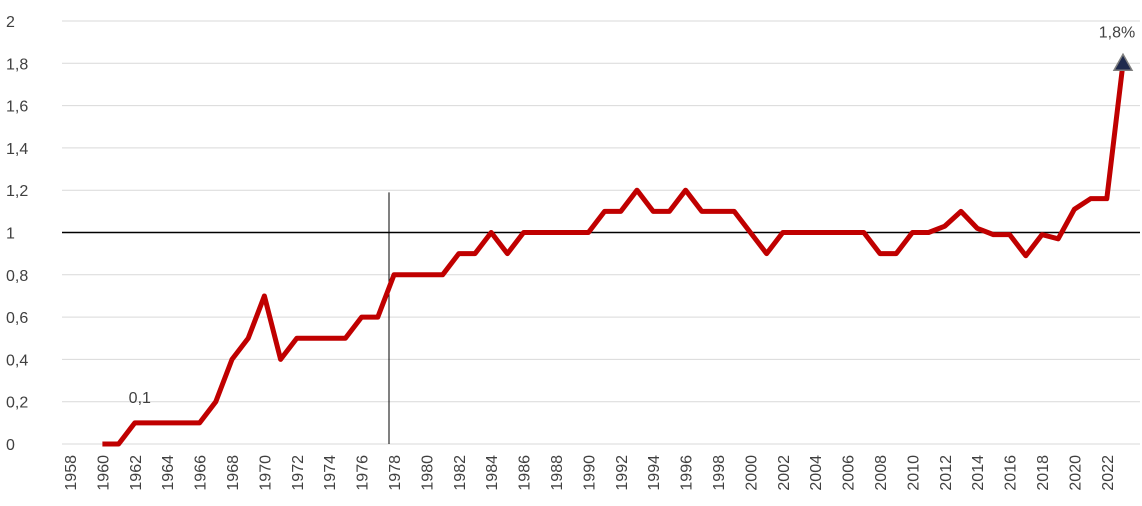 This screenshot has height=506, width=1142. What do you see at coordinates (557, 473) in the screenshot?
I see `x-tick-label: 1988` at bounding box center [557, 473].